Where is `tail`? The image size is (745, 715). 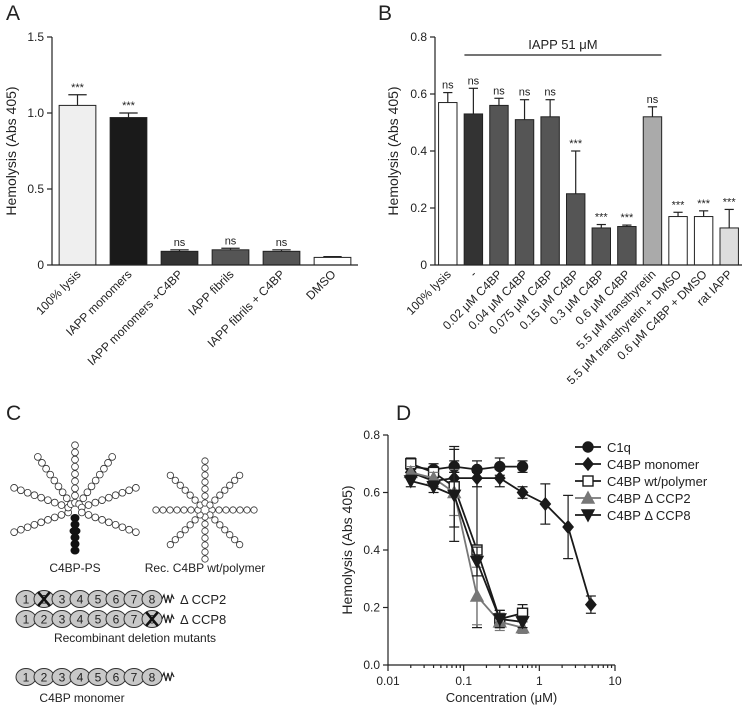
tail is located at coordinates (168, 618).